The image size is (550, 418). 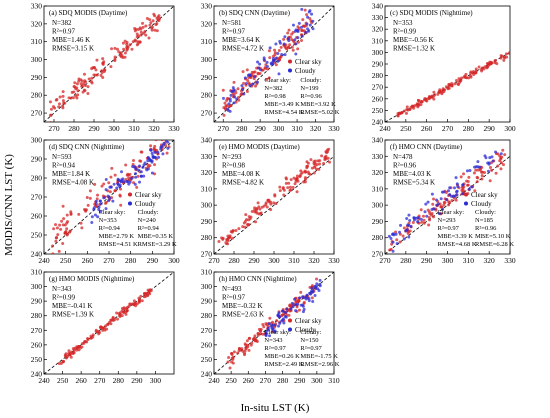 What do you see at coordinates (37, 178) in the screenshot?
I see `y-tick-label: 280` at bounding box center [37, 178].